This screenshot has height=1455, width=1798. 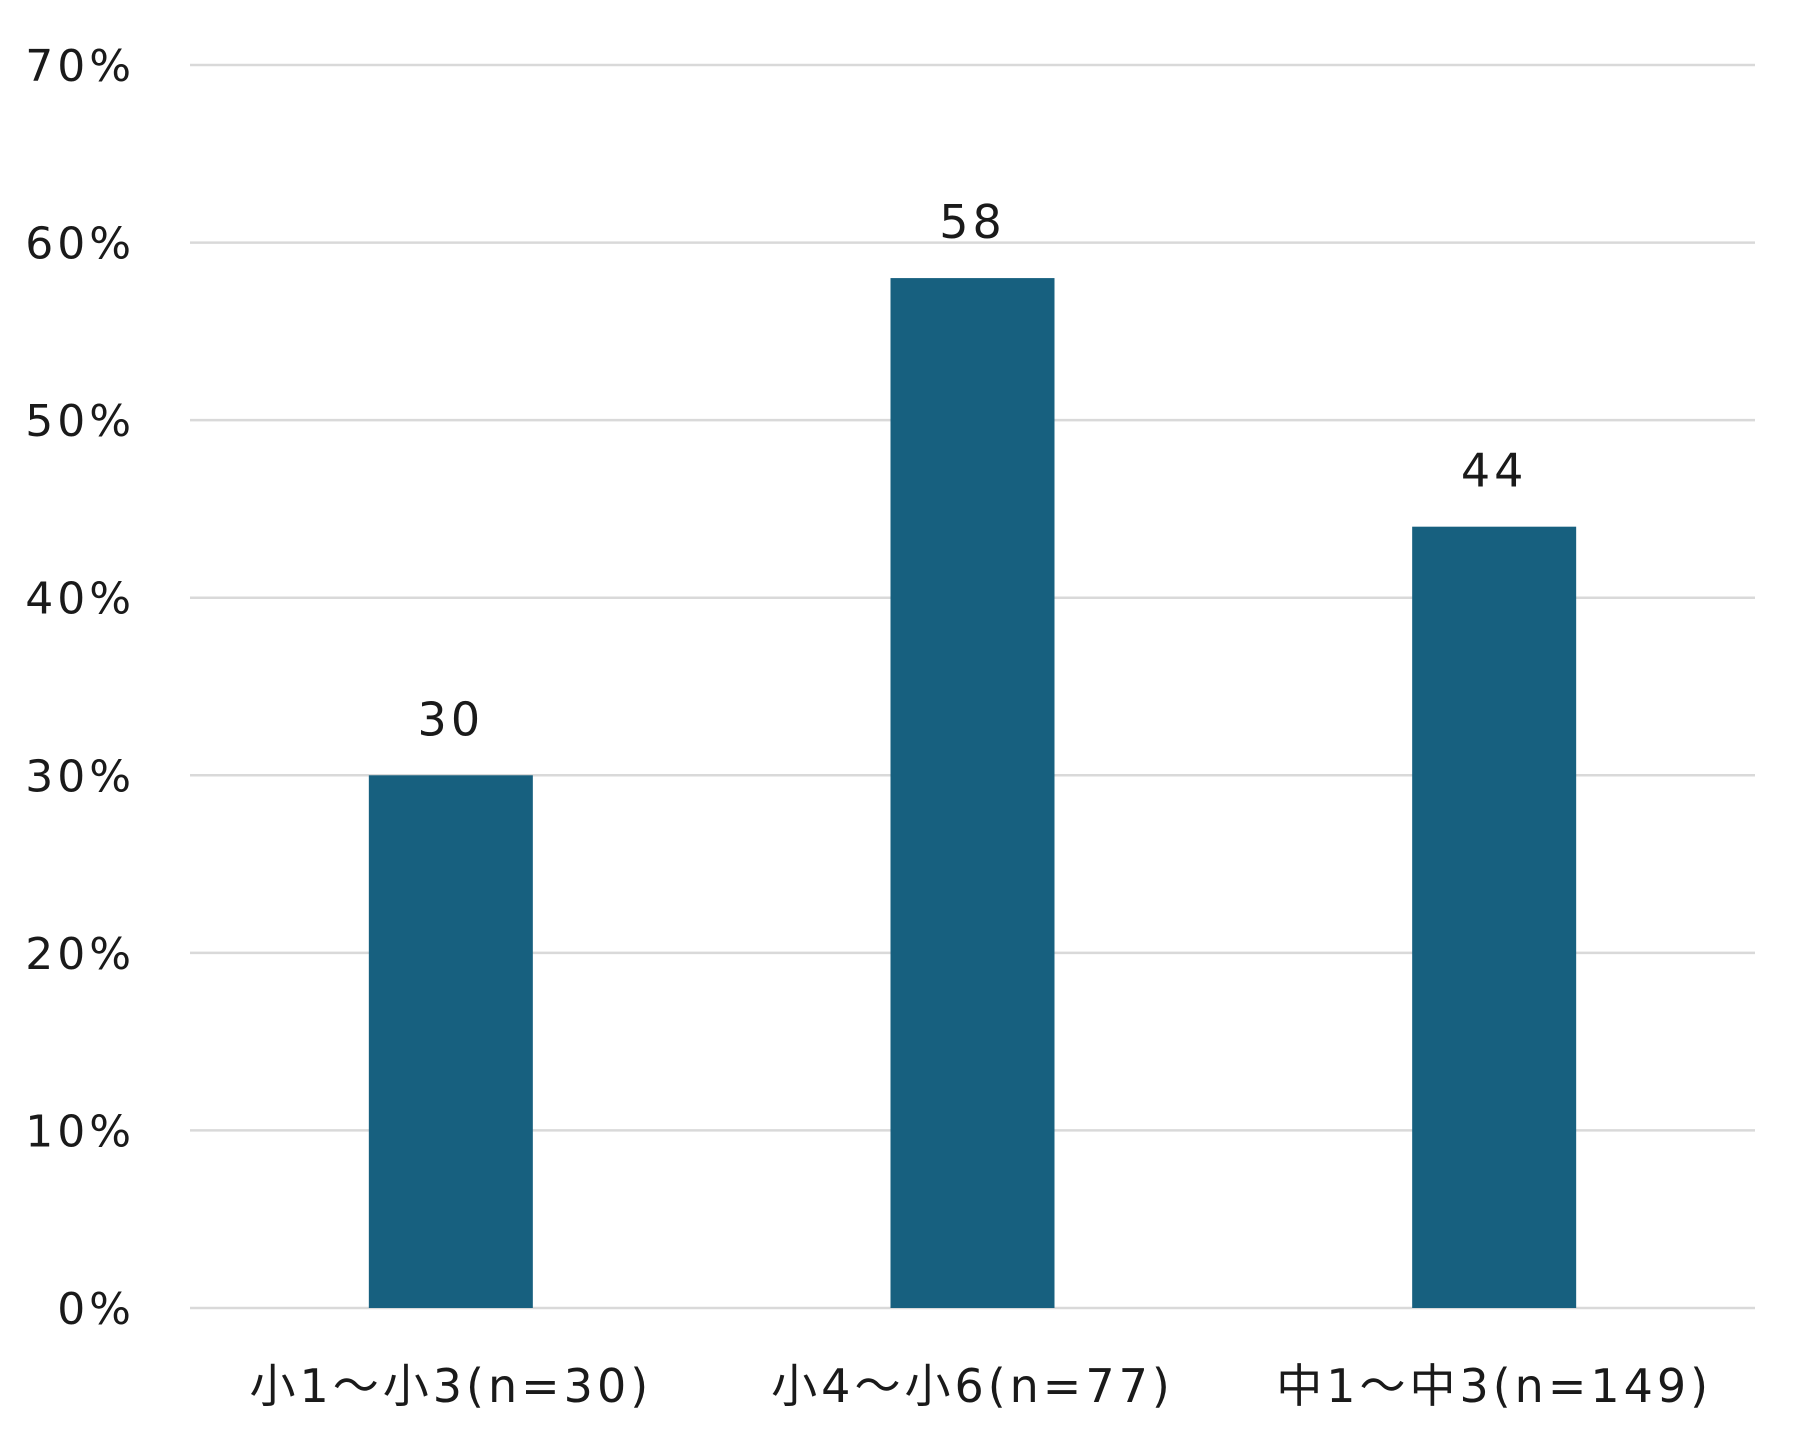 What do you see at coordinates (1494, 471) in the screenshot?
I see `data-label: 44` at bounding box center [1494, 471].